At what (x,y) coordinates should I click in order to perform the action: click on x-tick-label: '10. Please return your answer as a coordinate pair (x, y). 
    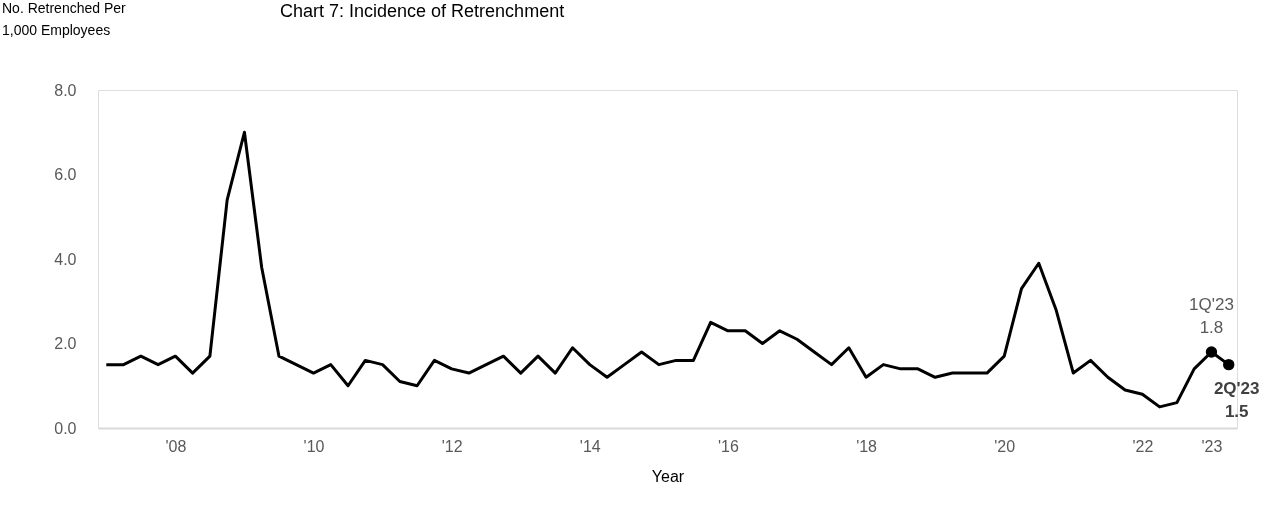
    Looking at the image, I should click on (314, 446).